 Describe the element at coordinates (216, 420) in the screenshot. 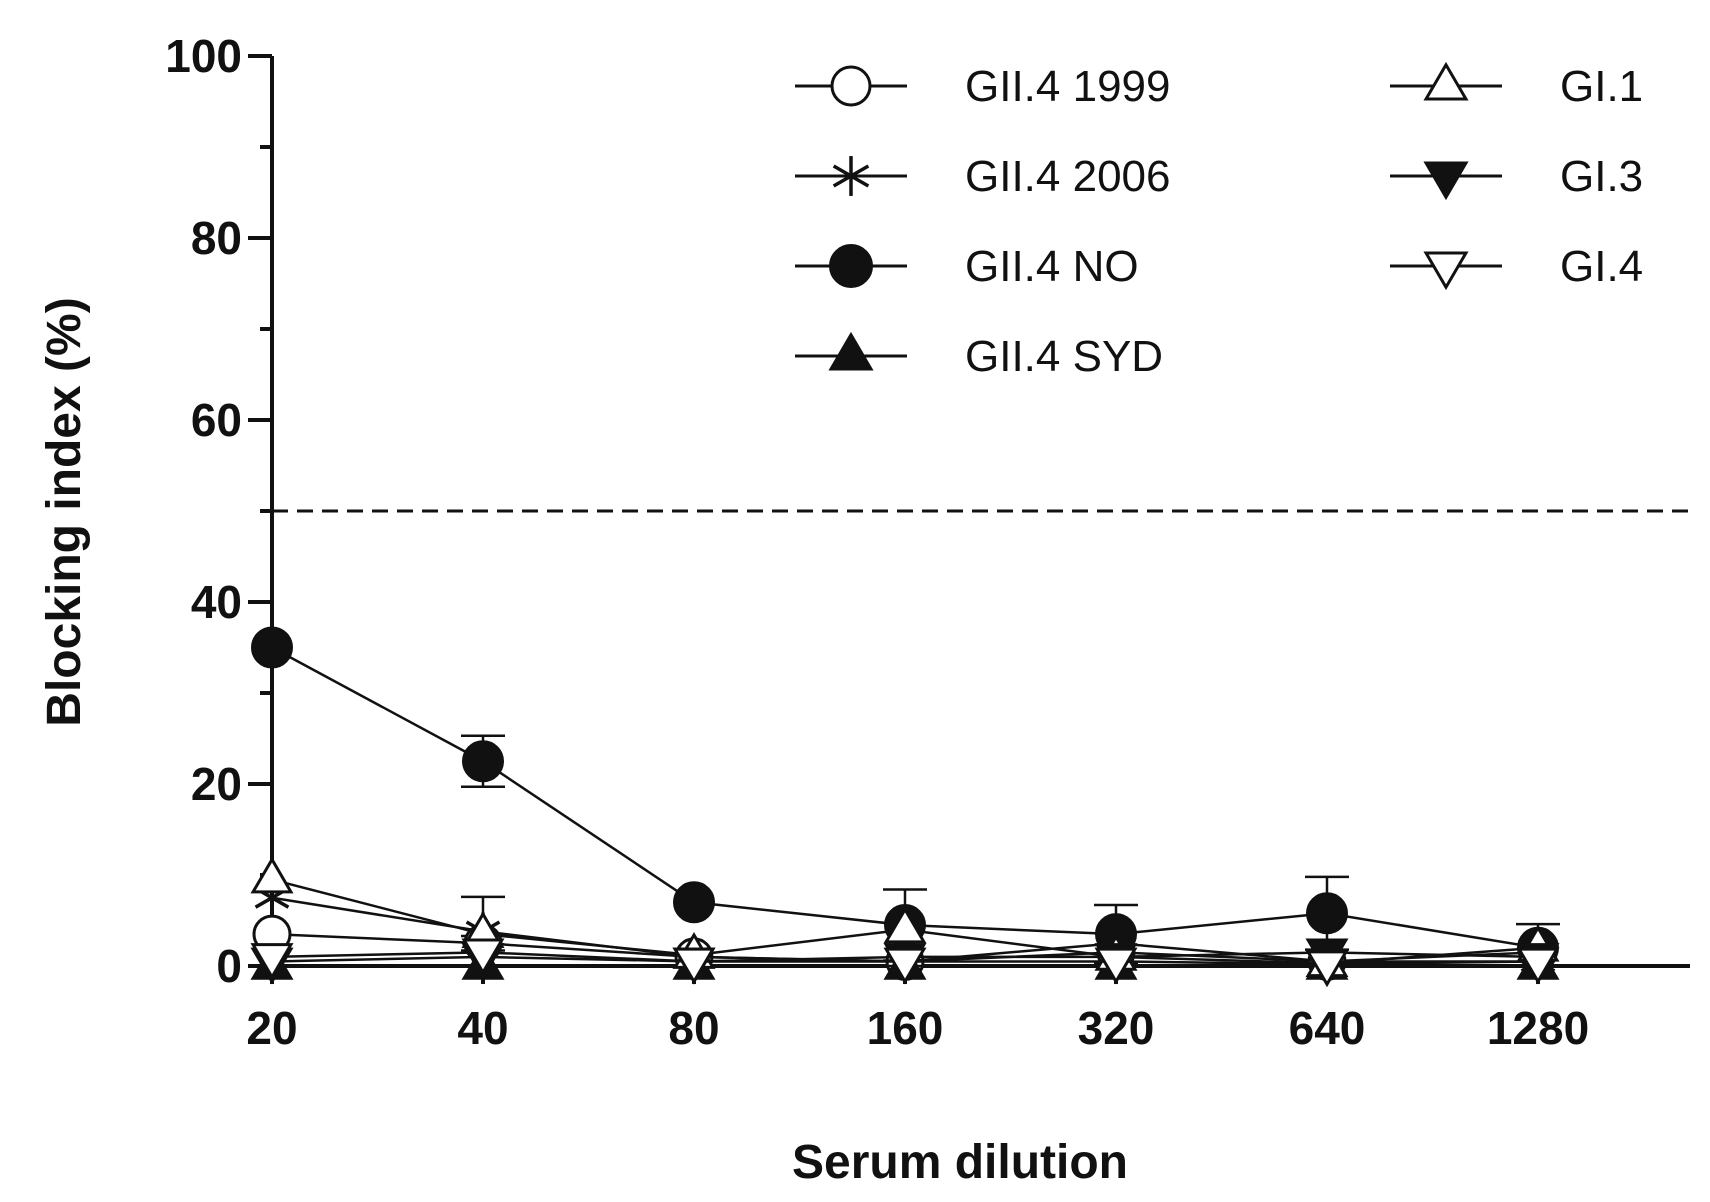

I see `y-tick-label: 60` at that location.